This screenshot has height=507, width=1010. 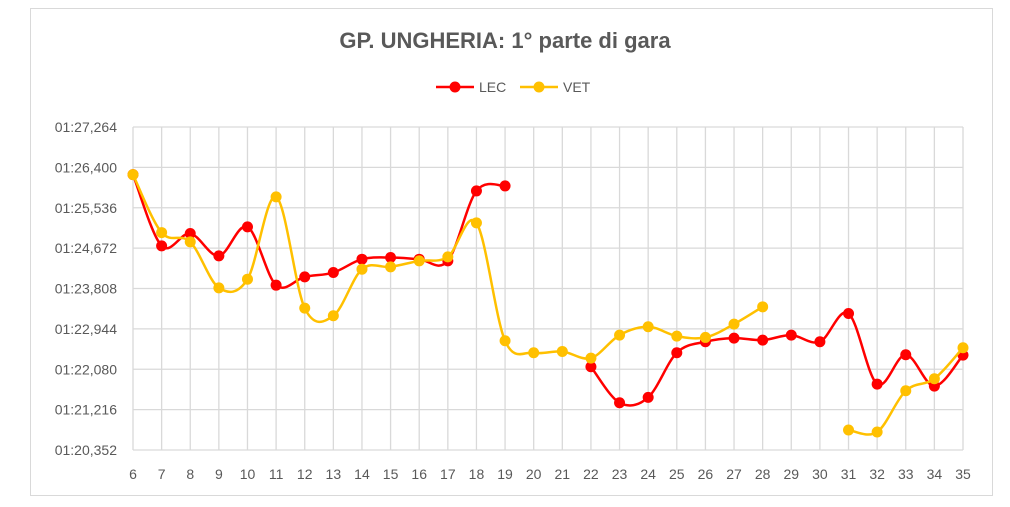 I want to click on y-tick-label: 01:27,264, so click(x=86, y=127).